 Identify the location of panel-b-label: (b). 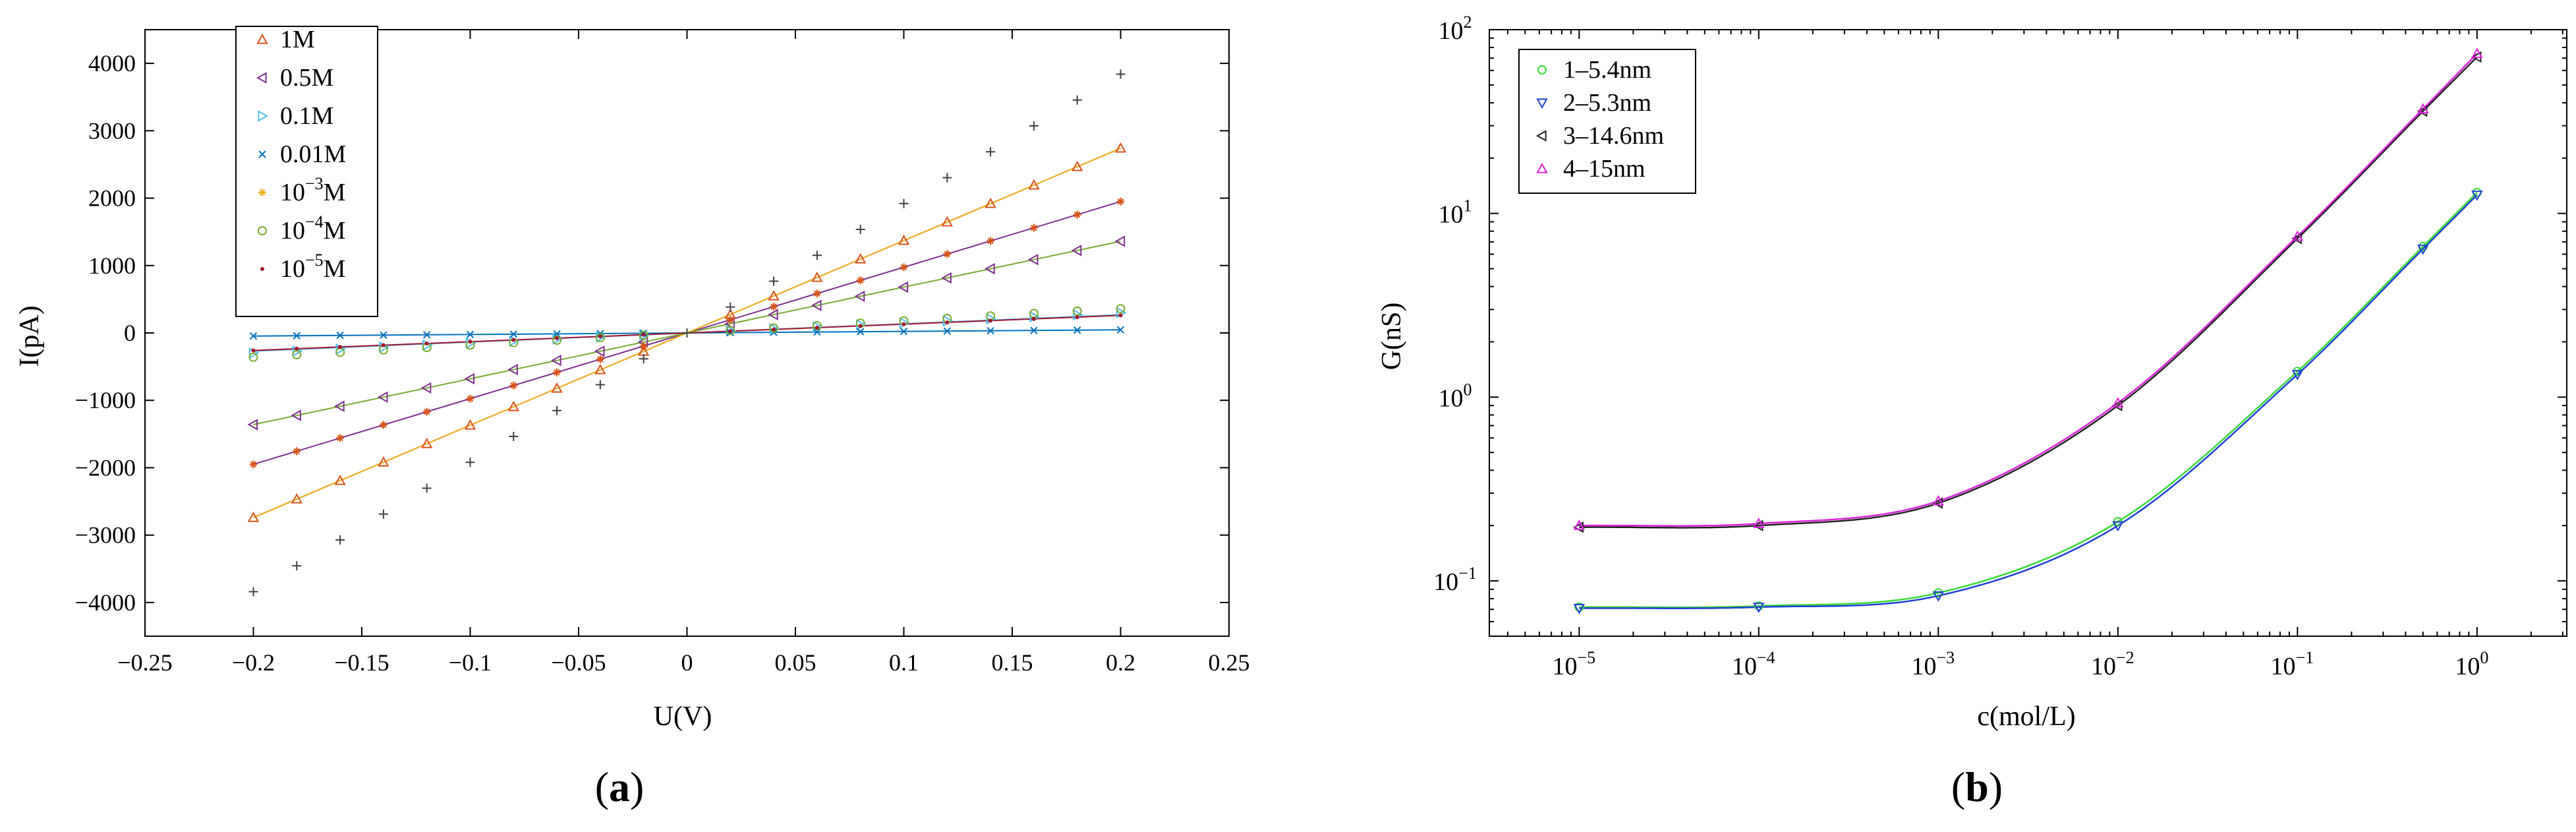
(1977, 786).